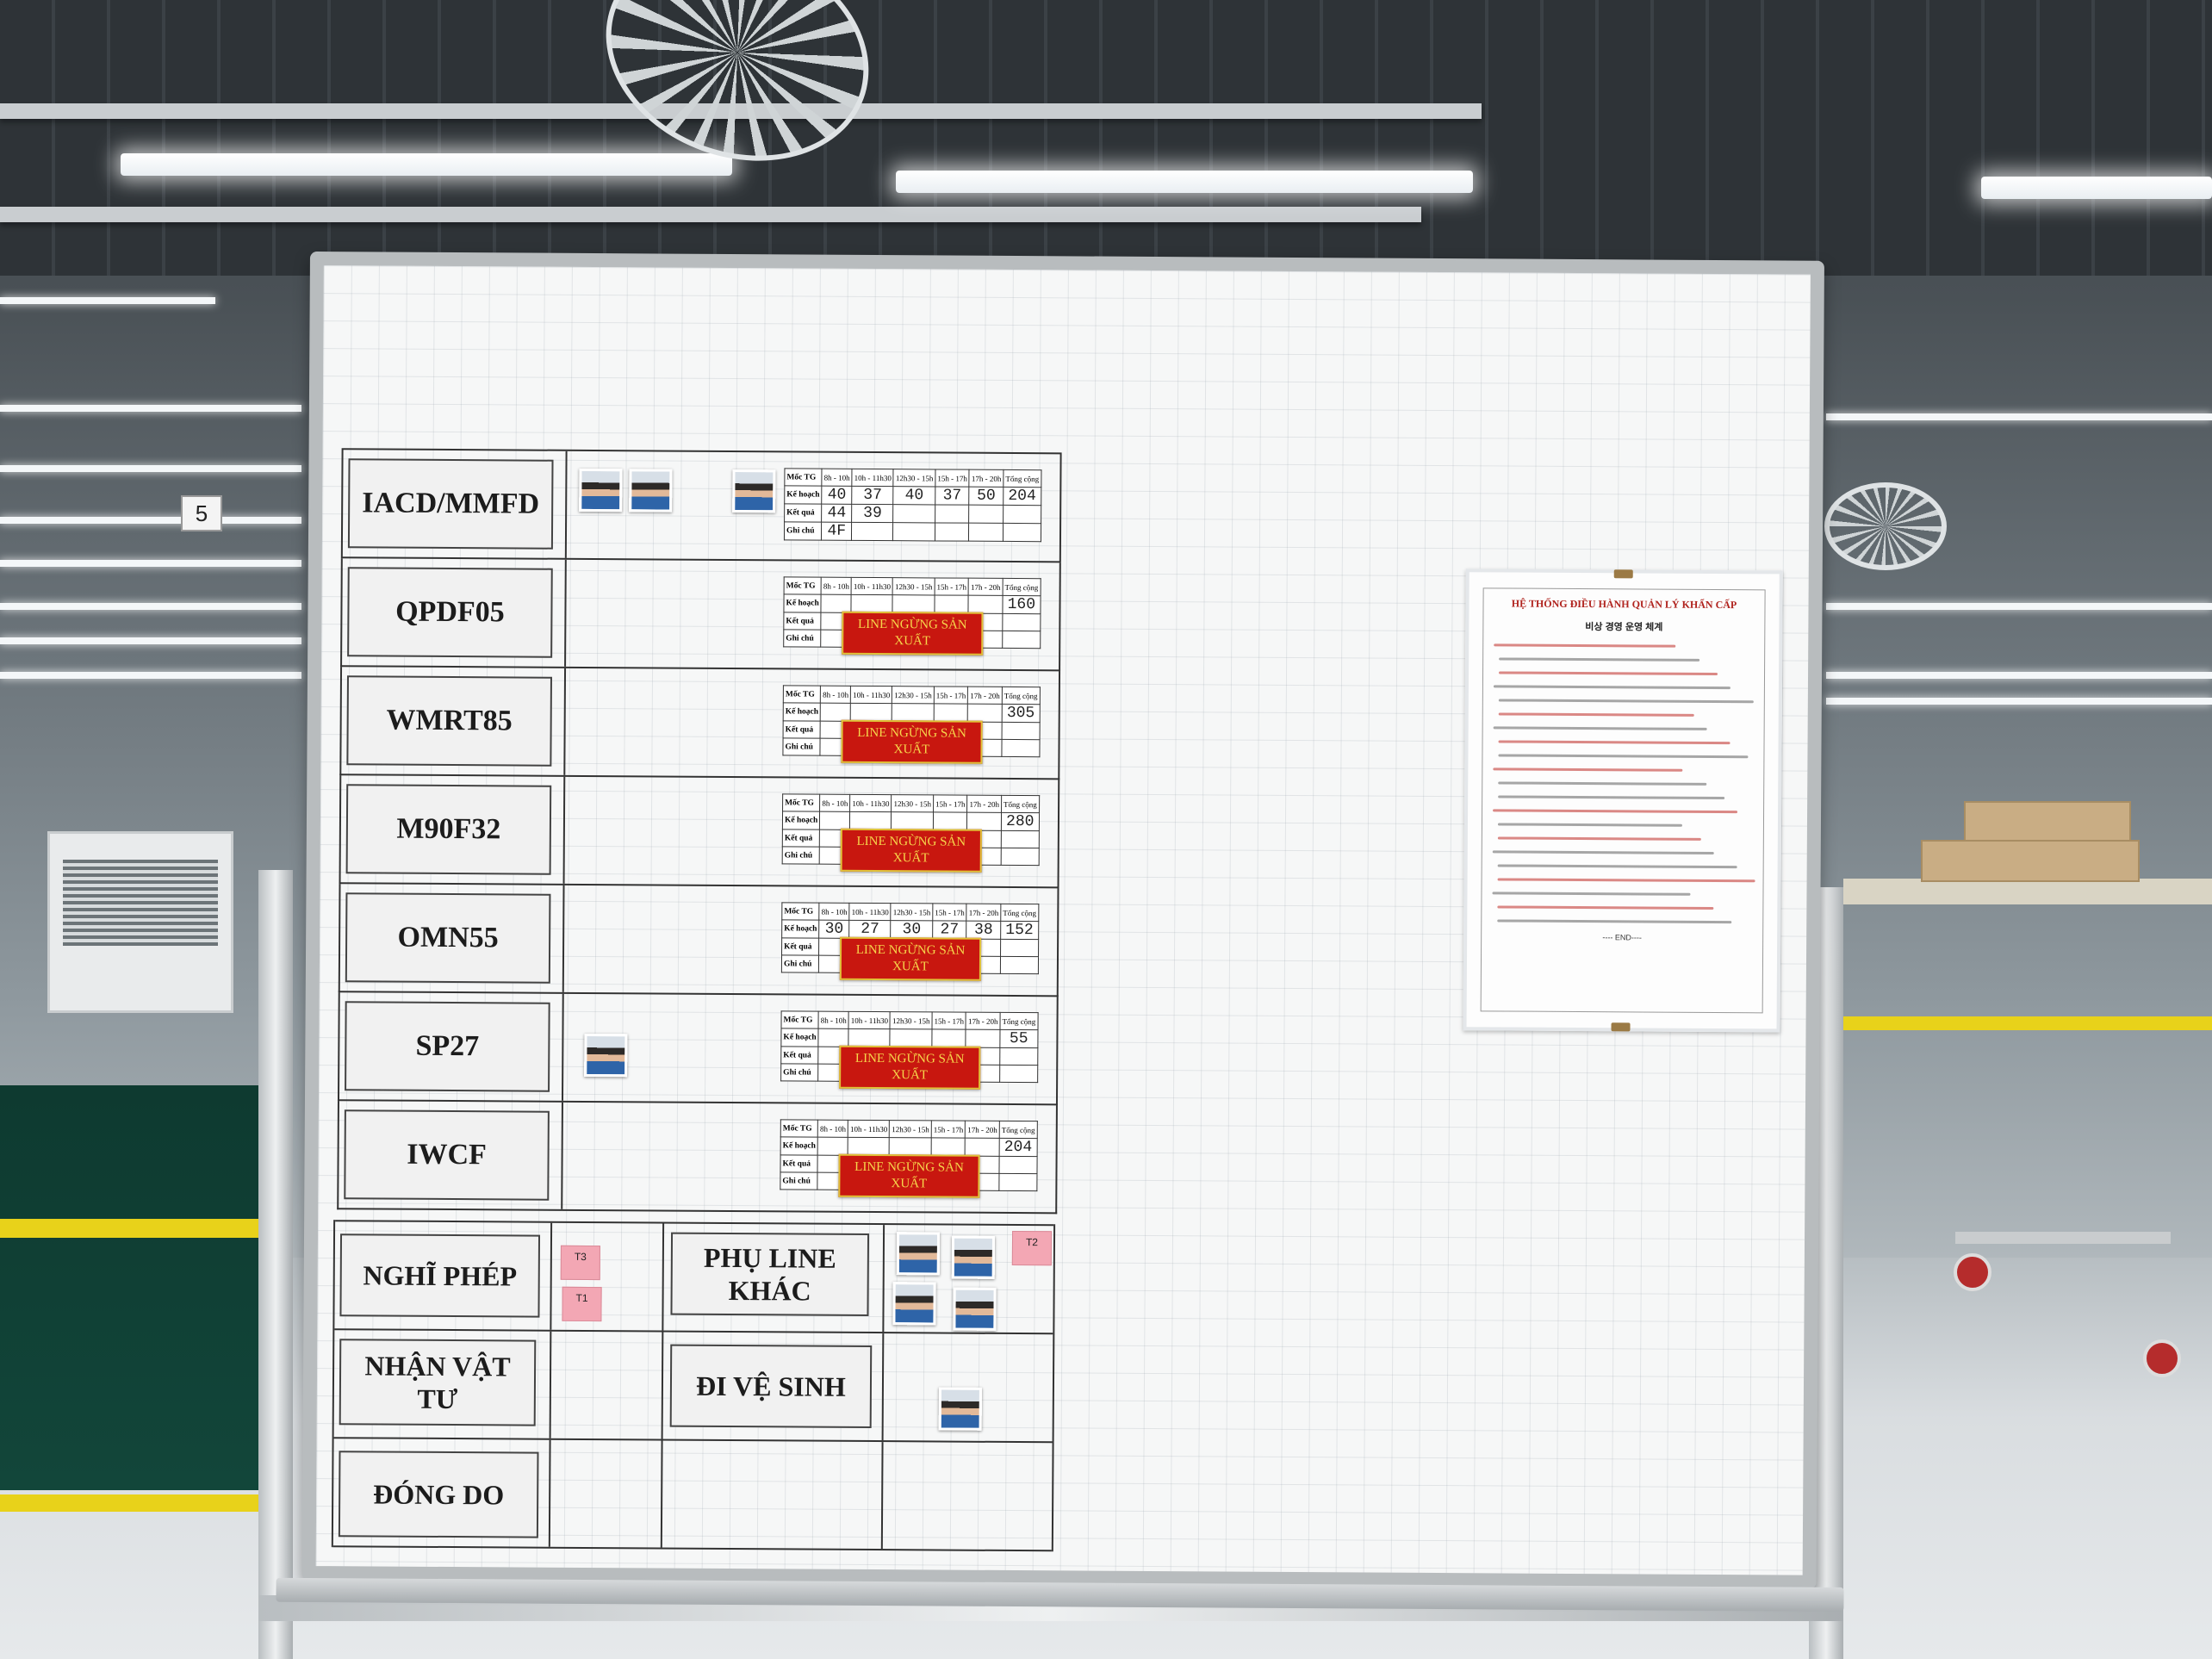  I want to click on status-grid: NGHĨ PHÉP T3 T1 PHỤ LINE KHÁC T2, so click(693, 1386).